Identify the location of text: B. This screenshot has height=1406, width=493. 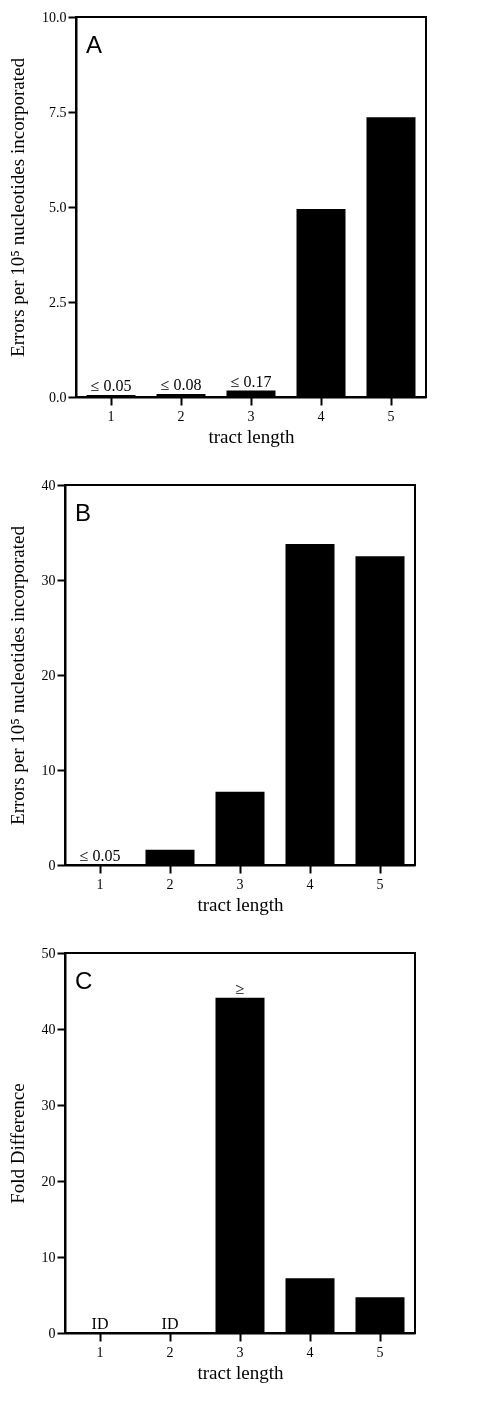
(83, 512).